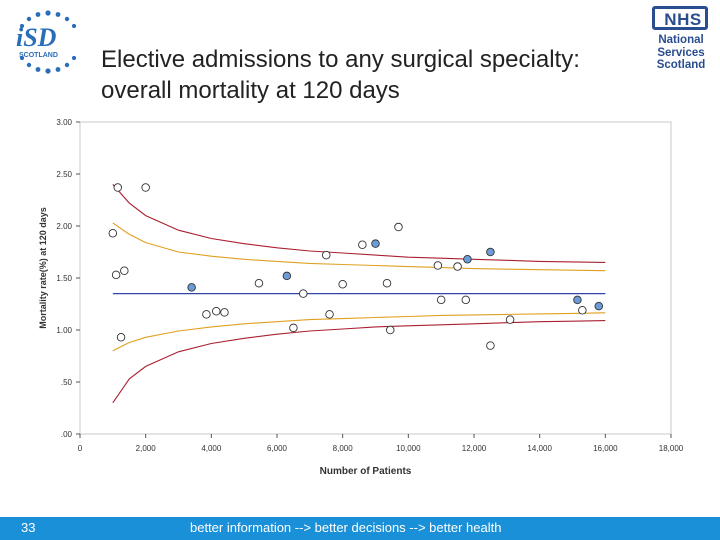 Image resolution: width=720 pixels, height=540 pixels. I want to click on x-tick-label: 16,000, so click(605, 448).